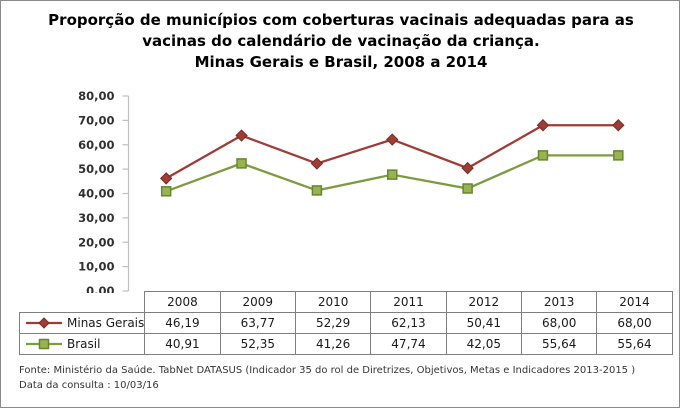 The image size is (680, 408). Describe the element at coordinates (44, 344) in the screenshot. I see `square-marker-legend-icon` at that location.